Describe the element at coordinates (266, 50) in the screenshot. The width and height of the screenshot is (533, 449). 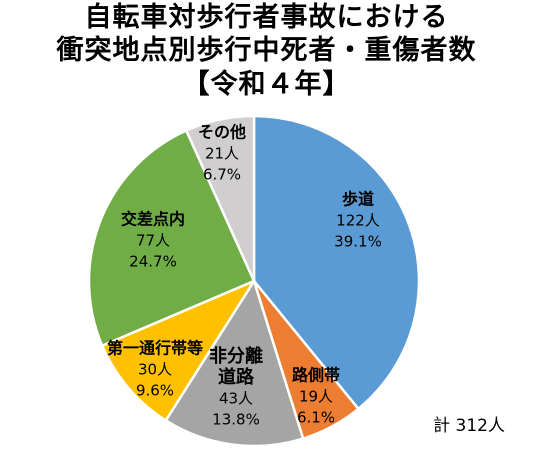
I see `chart-title-line-2: 衝突地点別歩行中死者・重傷者数` at that location.